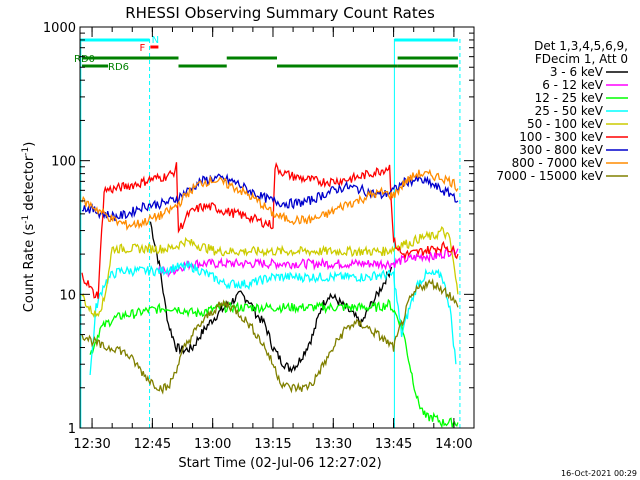 The height and width of the screenshot is (480, 640). I want to click on y-axis-label-end: ), so click(29, 144).